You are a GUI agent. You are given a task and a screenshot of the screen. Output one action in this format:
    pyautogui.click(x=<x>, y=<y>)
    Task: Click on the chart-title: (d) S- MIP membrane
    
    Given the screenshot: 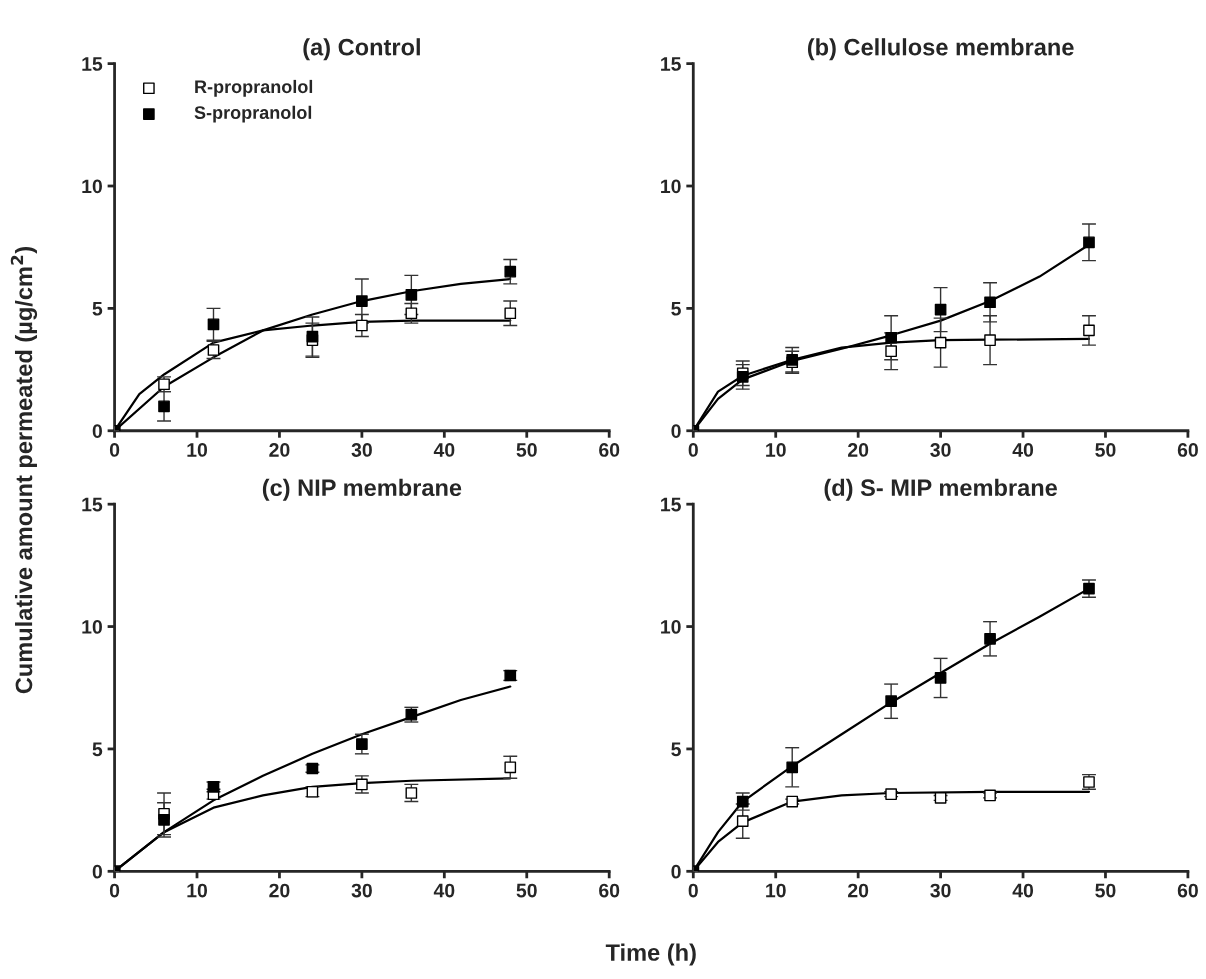 What is the action you would take?
    pyautogui.click(x=940, y=489)
    